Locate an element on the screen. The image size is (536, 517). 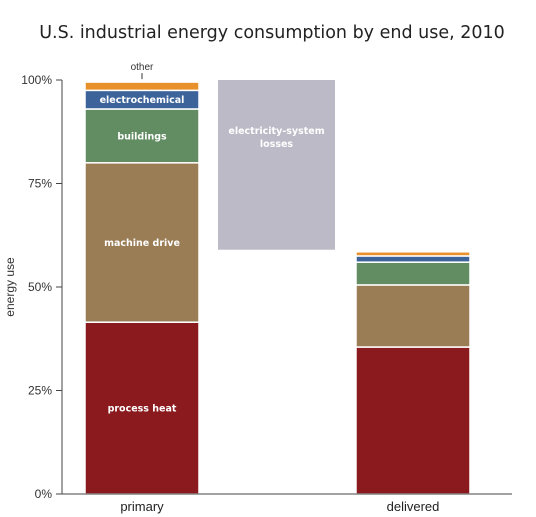
bar-segment-machine-drive-delivered is located at coordinates (413, 316).